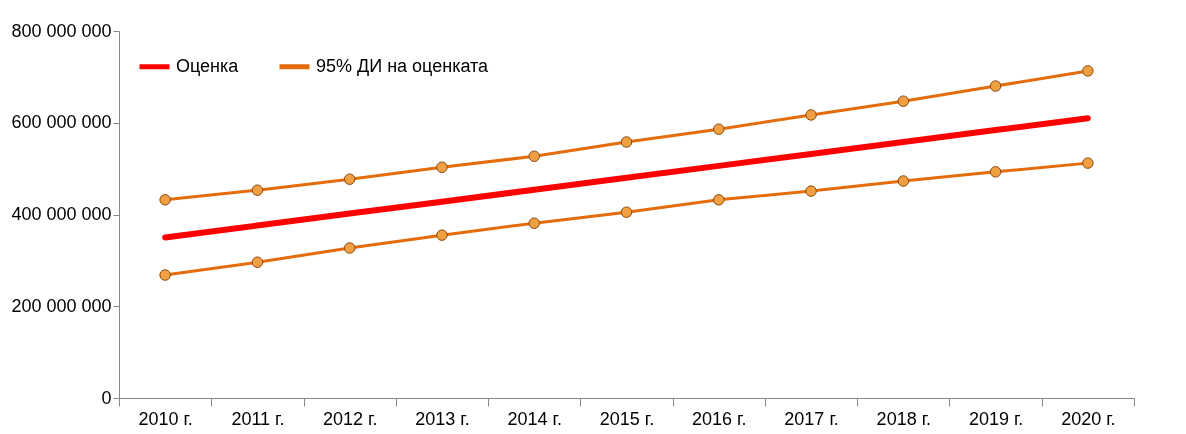  What do you see at coordinates (627, 418) in the screenshot?
I see `x-tick-label: 2015 г.` at bounding box center [627, 418].